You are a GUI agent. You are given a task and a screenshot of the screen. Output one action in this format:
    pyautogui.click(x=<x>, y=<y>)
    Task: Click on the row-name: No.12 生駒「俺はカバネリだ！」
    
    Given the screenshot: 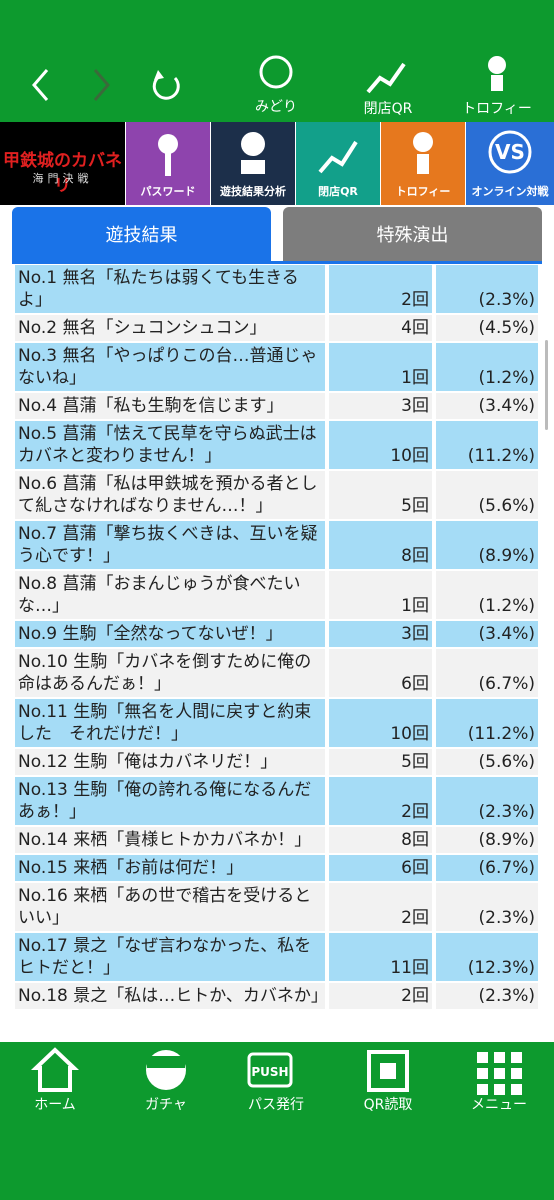 What is the action you would take?
    pyautogui.click(x=170, y=762)
    